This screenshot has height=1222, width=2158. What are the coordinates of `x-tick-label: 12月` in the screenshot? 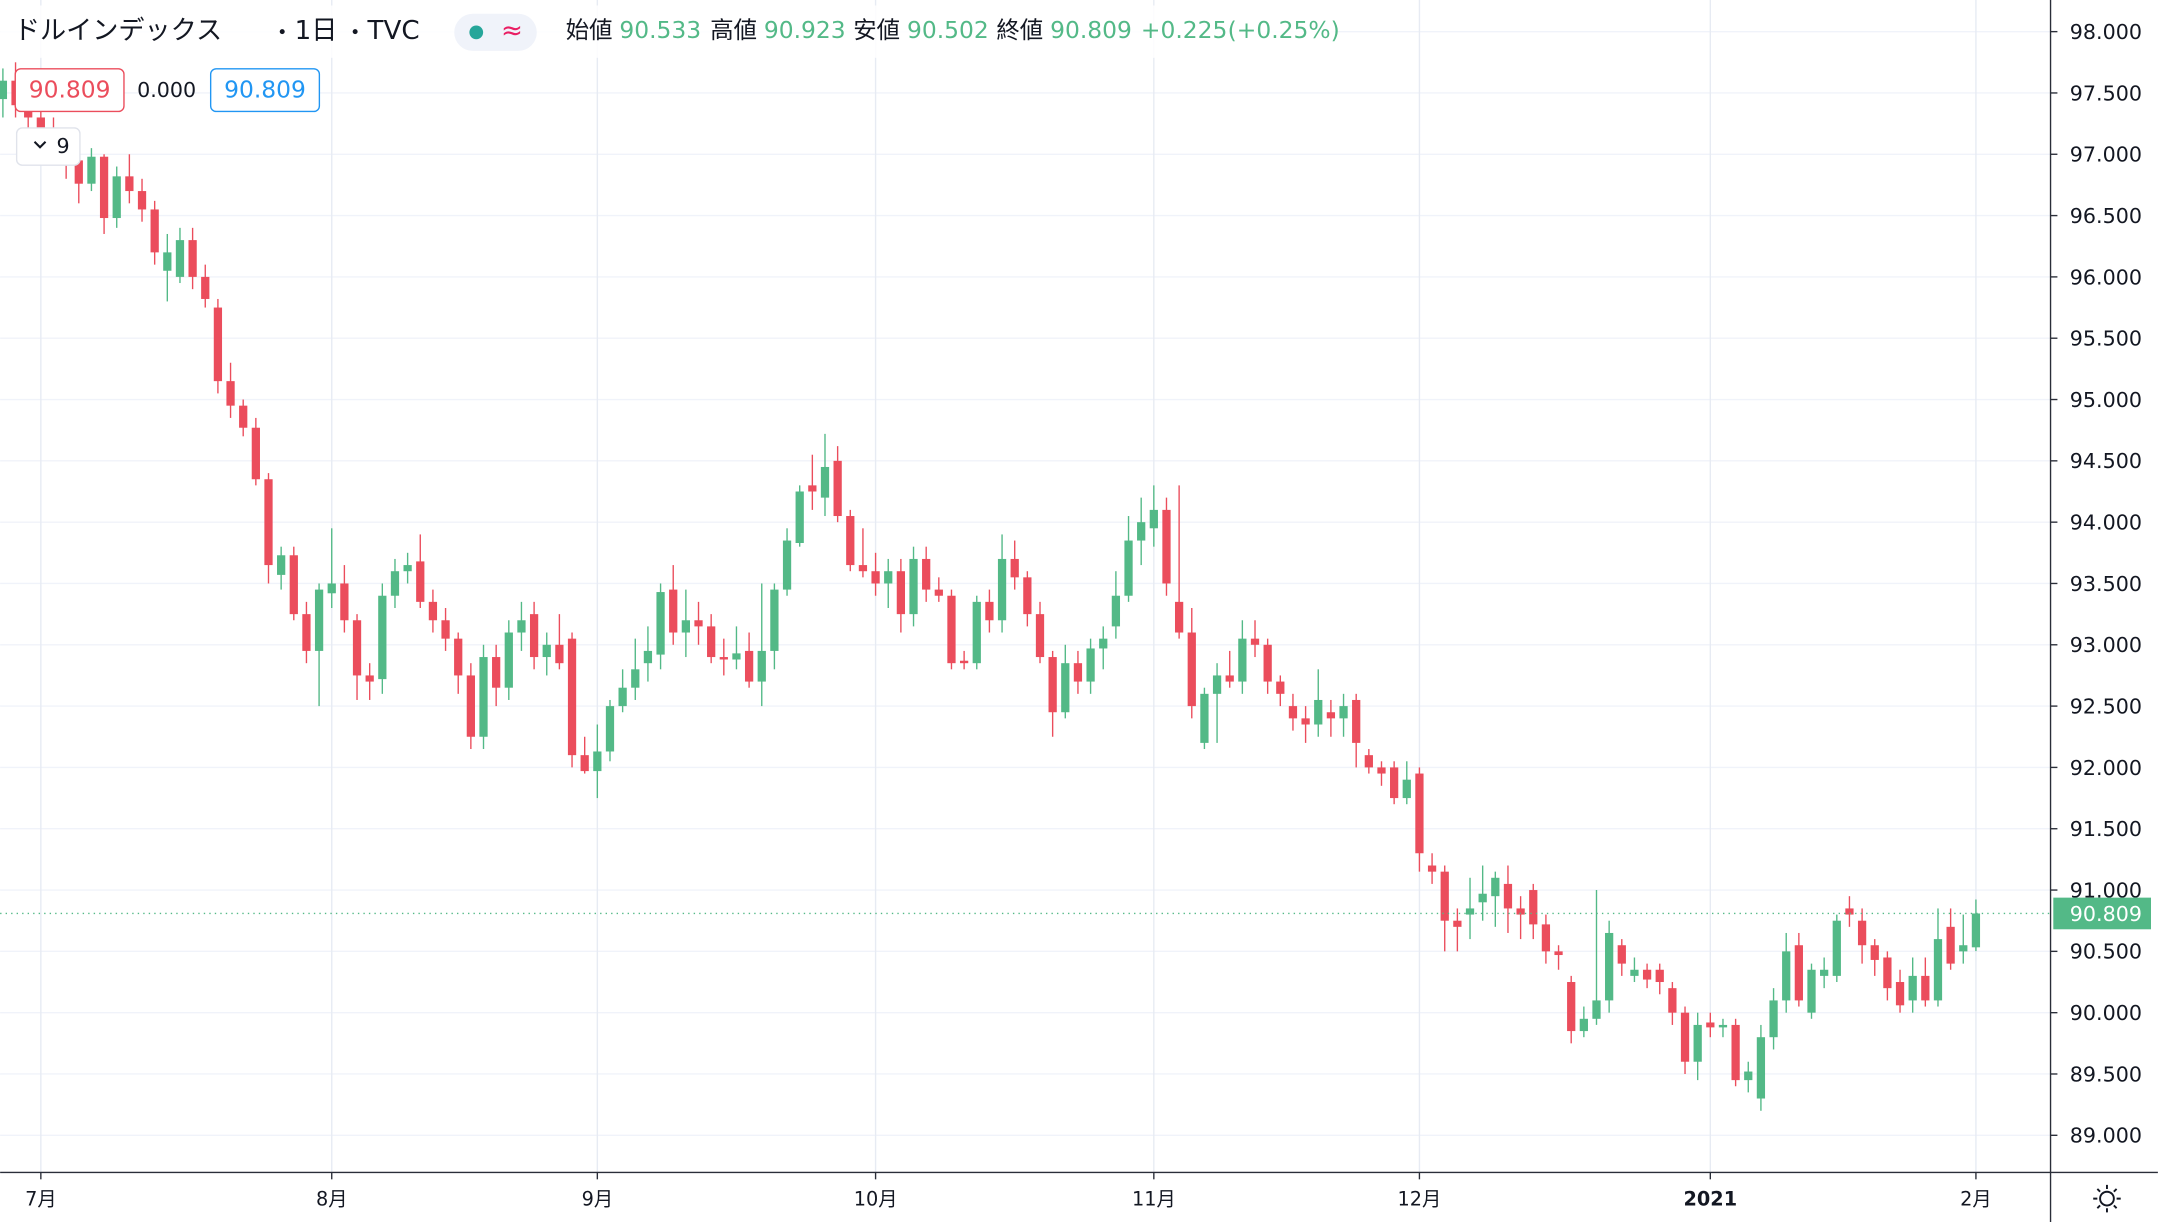 It's located at (1420, 1198).